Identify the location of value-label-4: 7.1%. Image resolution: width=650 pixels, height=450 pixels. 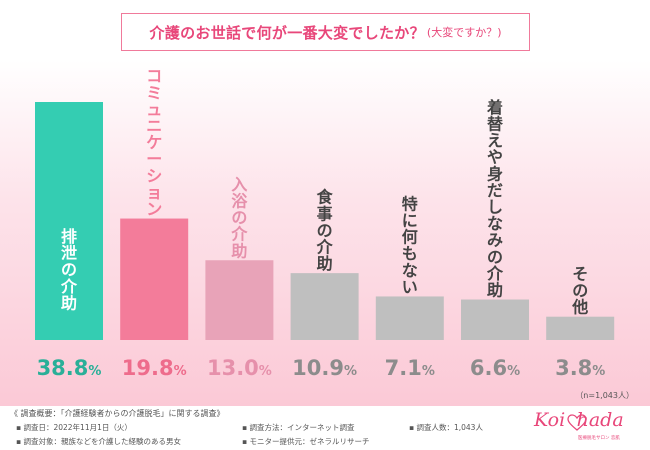
(410, 368).